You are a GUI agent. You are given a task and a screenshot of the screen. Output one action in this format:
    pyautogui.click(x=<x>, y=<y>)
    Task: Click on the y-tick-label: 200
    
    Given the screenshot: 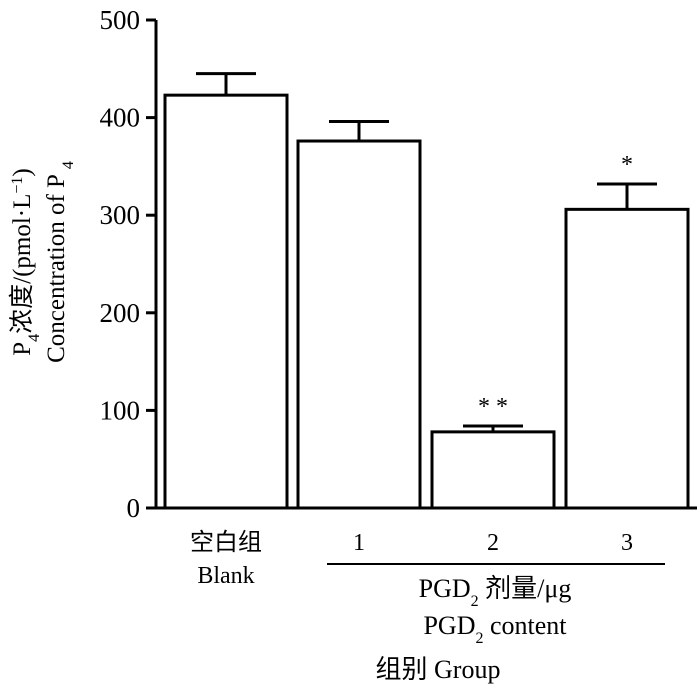 What is the action you would take?
    pyautogui.click(x=120, y=313)
    